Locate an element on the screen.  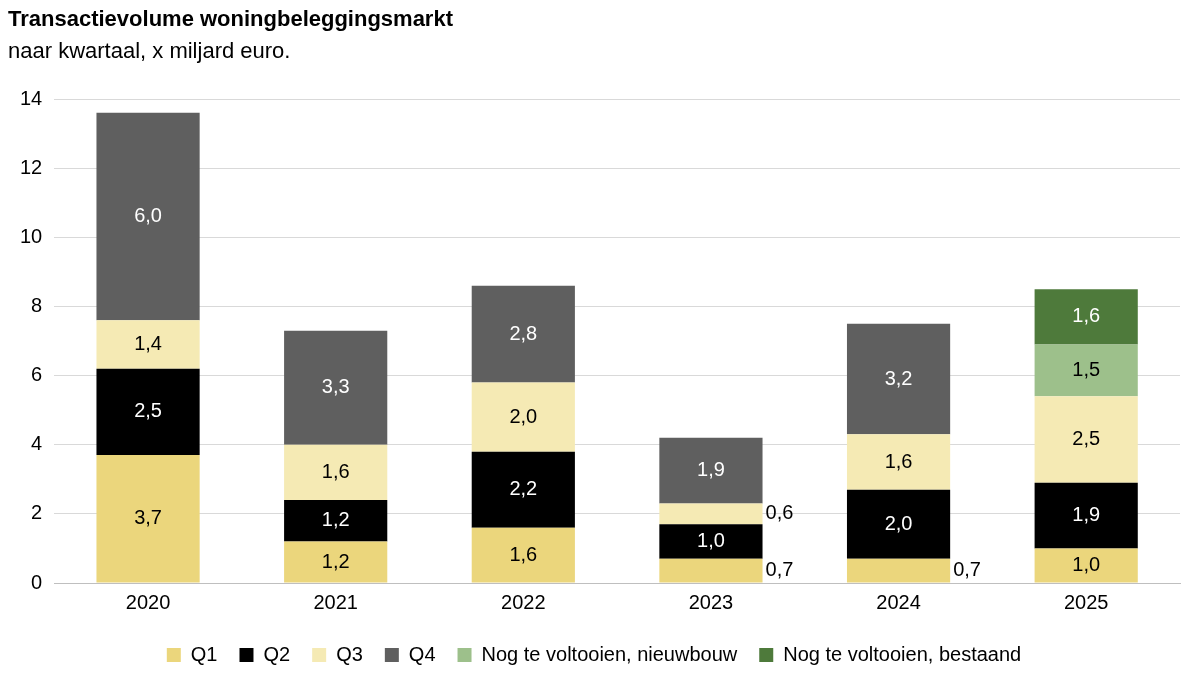
data-label: 1,4 is located at coordinates (148, 342).